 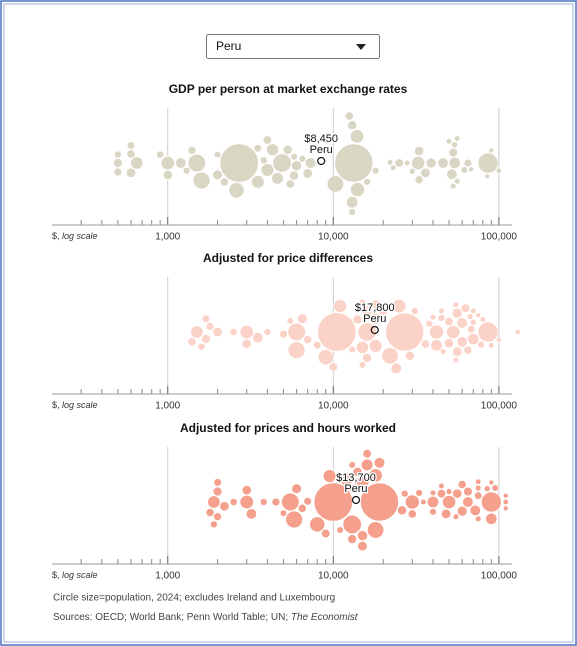 I want to click on panel-title: Adjusted for price differences, so click(x=288, y=258).